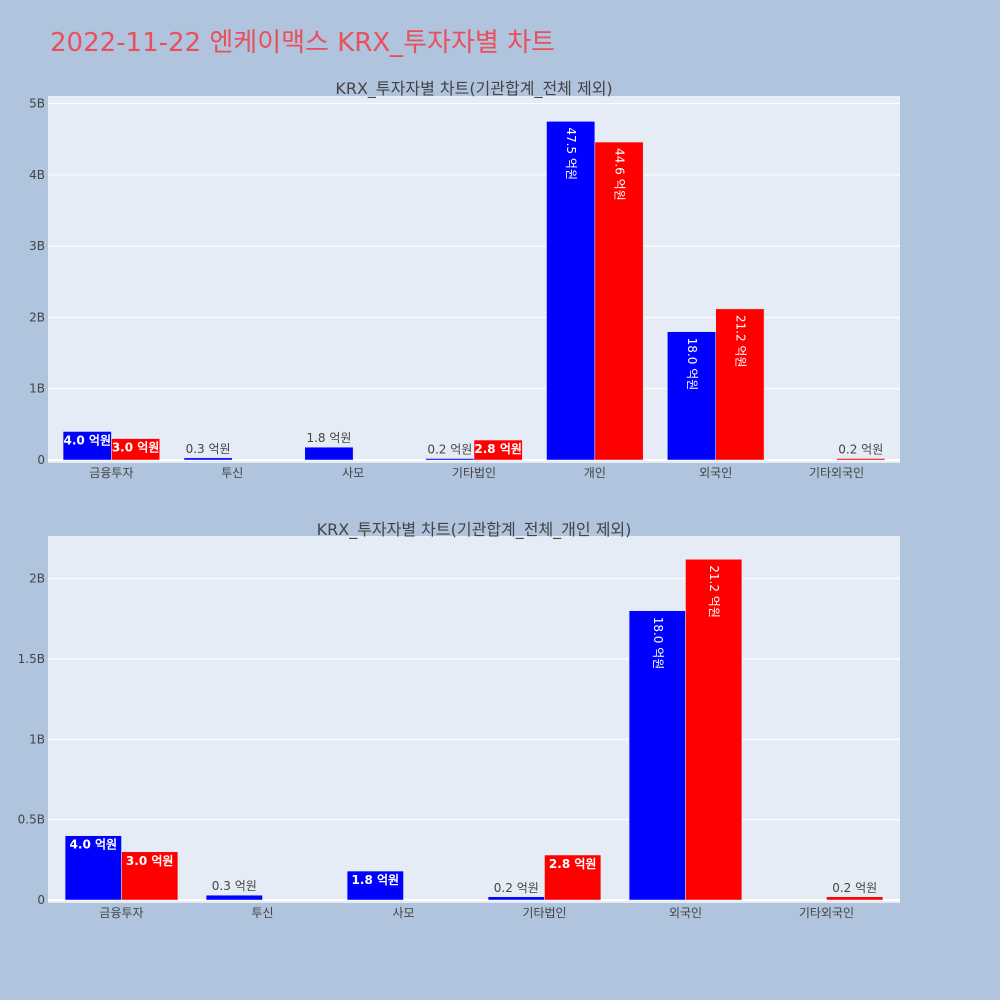 The image size is (1000, 1000). What do you see at coordinates (302, 43) in the screenshot?
I see `page-title: 2022-11-22 엔케이맥스 KRX_투자자별 차트` at bounding box center [302, 43].